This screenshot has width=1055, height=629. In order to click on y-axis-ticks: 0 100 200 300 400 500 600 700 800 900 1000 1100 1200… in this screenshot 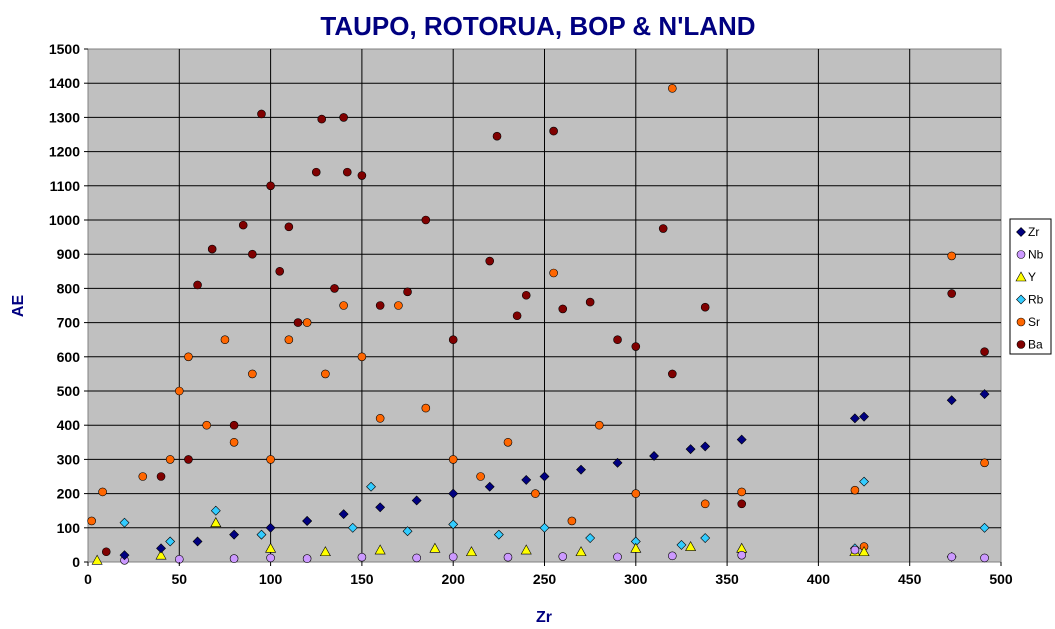, I will do `click(68, 305)`.